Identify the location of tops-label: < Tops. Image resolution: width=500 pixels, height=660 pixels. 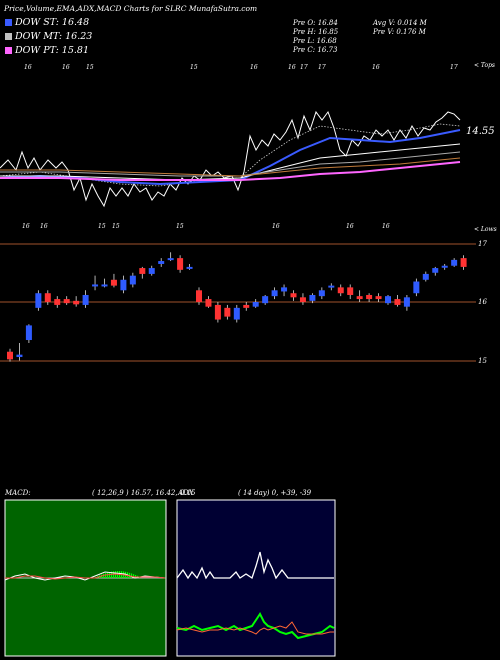
(485, 65).